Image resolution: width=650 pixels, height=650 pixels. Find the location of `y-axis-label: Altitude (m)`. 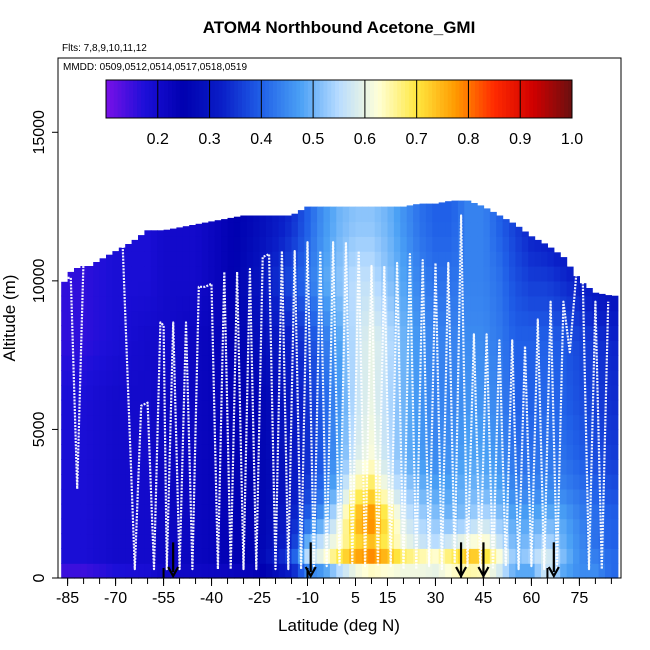

y-axis-label: Altitude (m) is located at coordinates (9, 318).